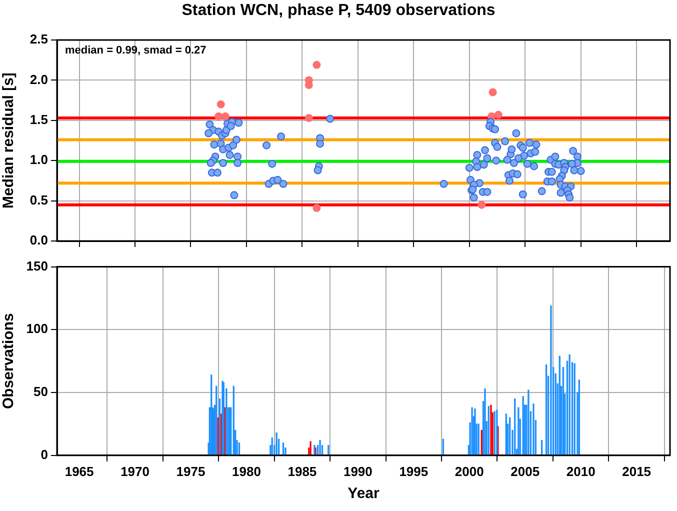 The image size is (677, 511). I want to click on chart-title: Station WCN, phase P, 5409 observations, so click(338, 11).